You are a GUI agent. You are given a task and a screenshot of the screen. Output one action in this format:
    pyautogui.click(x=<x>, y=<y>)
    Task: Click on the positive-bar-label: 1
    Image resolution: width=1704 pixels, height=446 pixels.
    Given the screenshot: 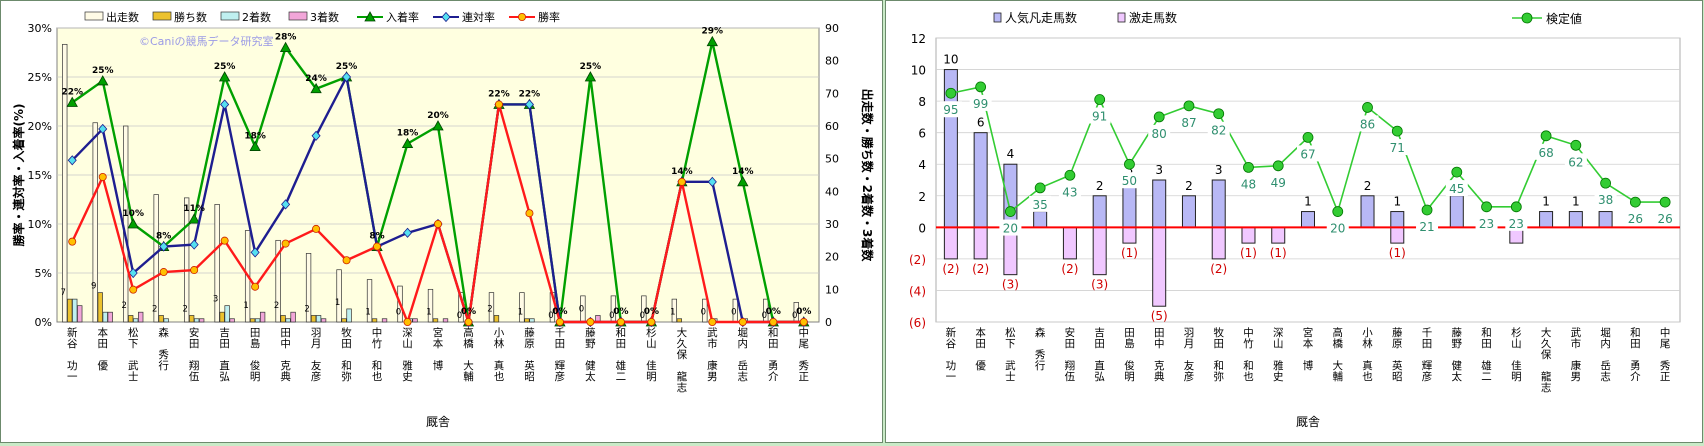 What is the action you would take?
    pyautogui.click(x=1576, y=202)
    